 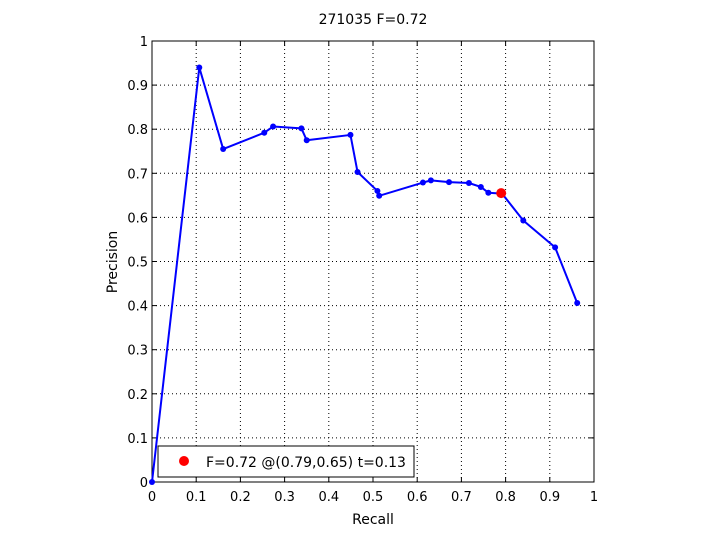 I want to click on y-tick-label: 0.4, so click(x=137, y=307).